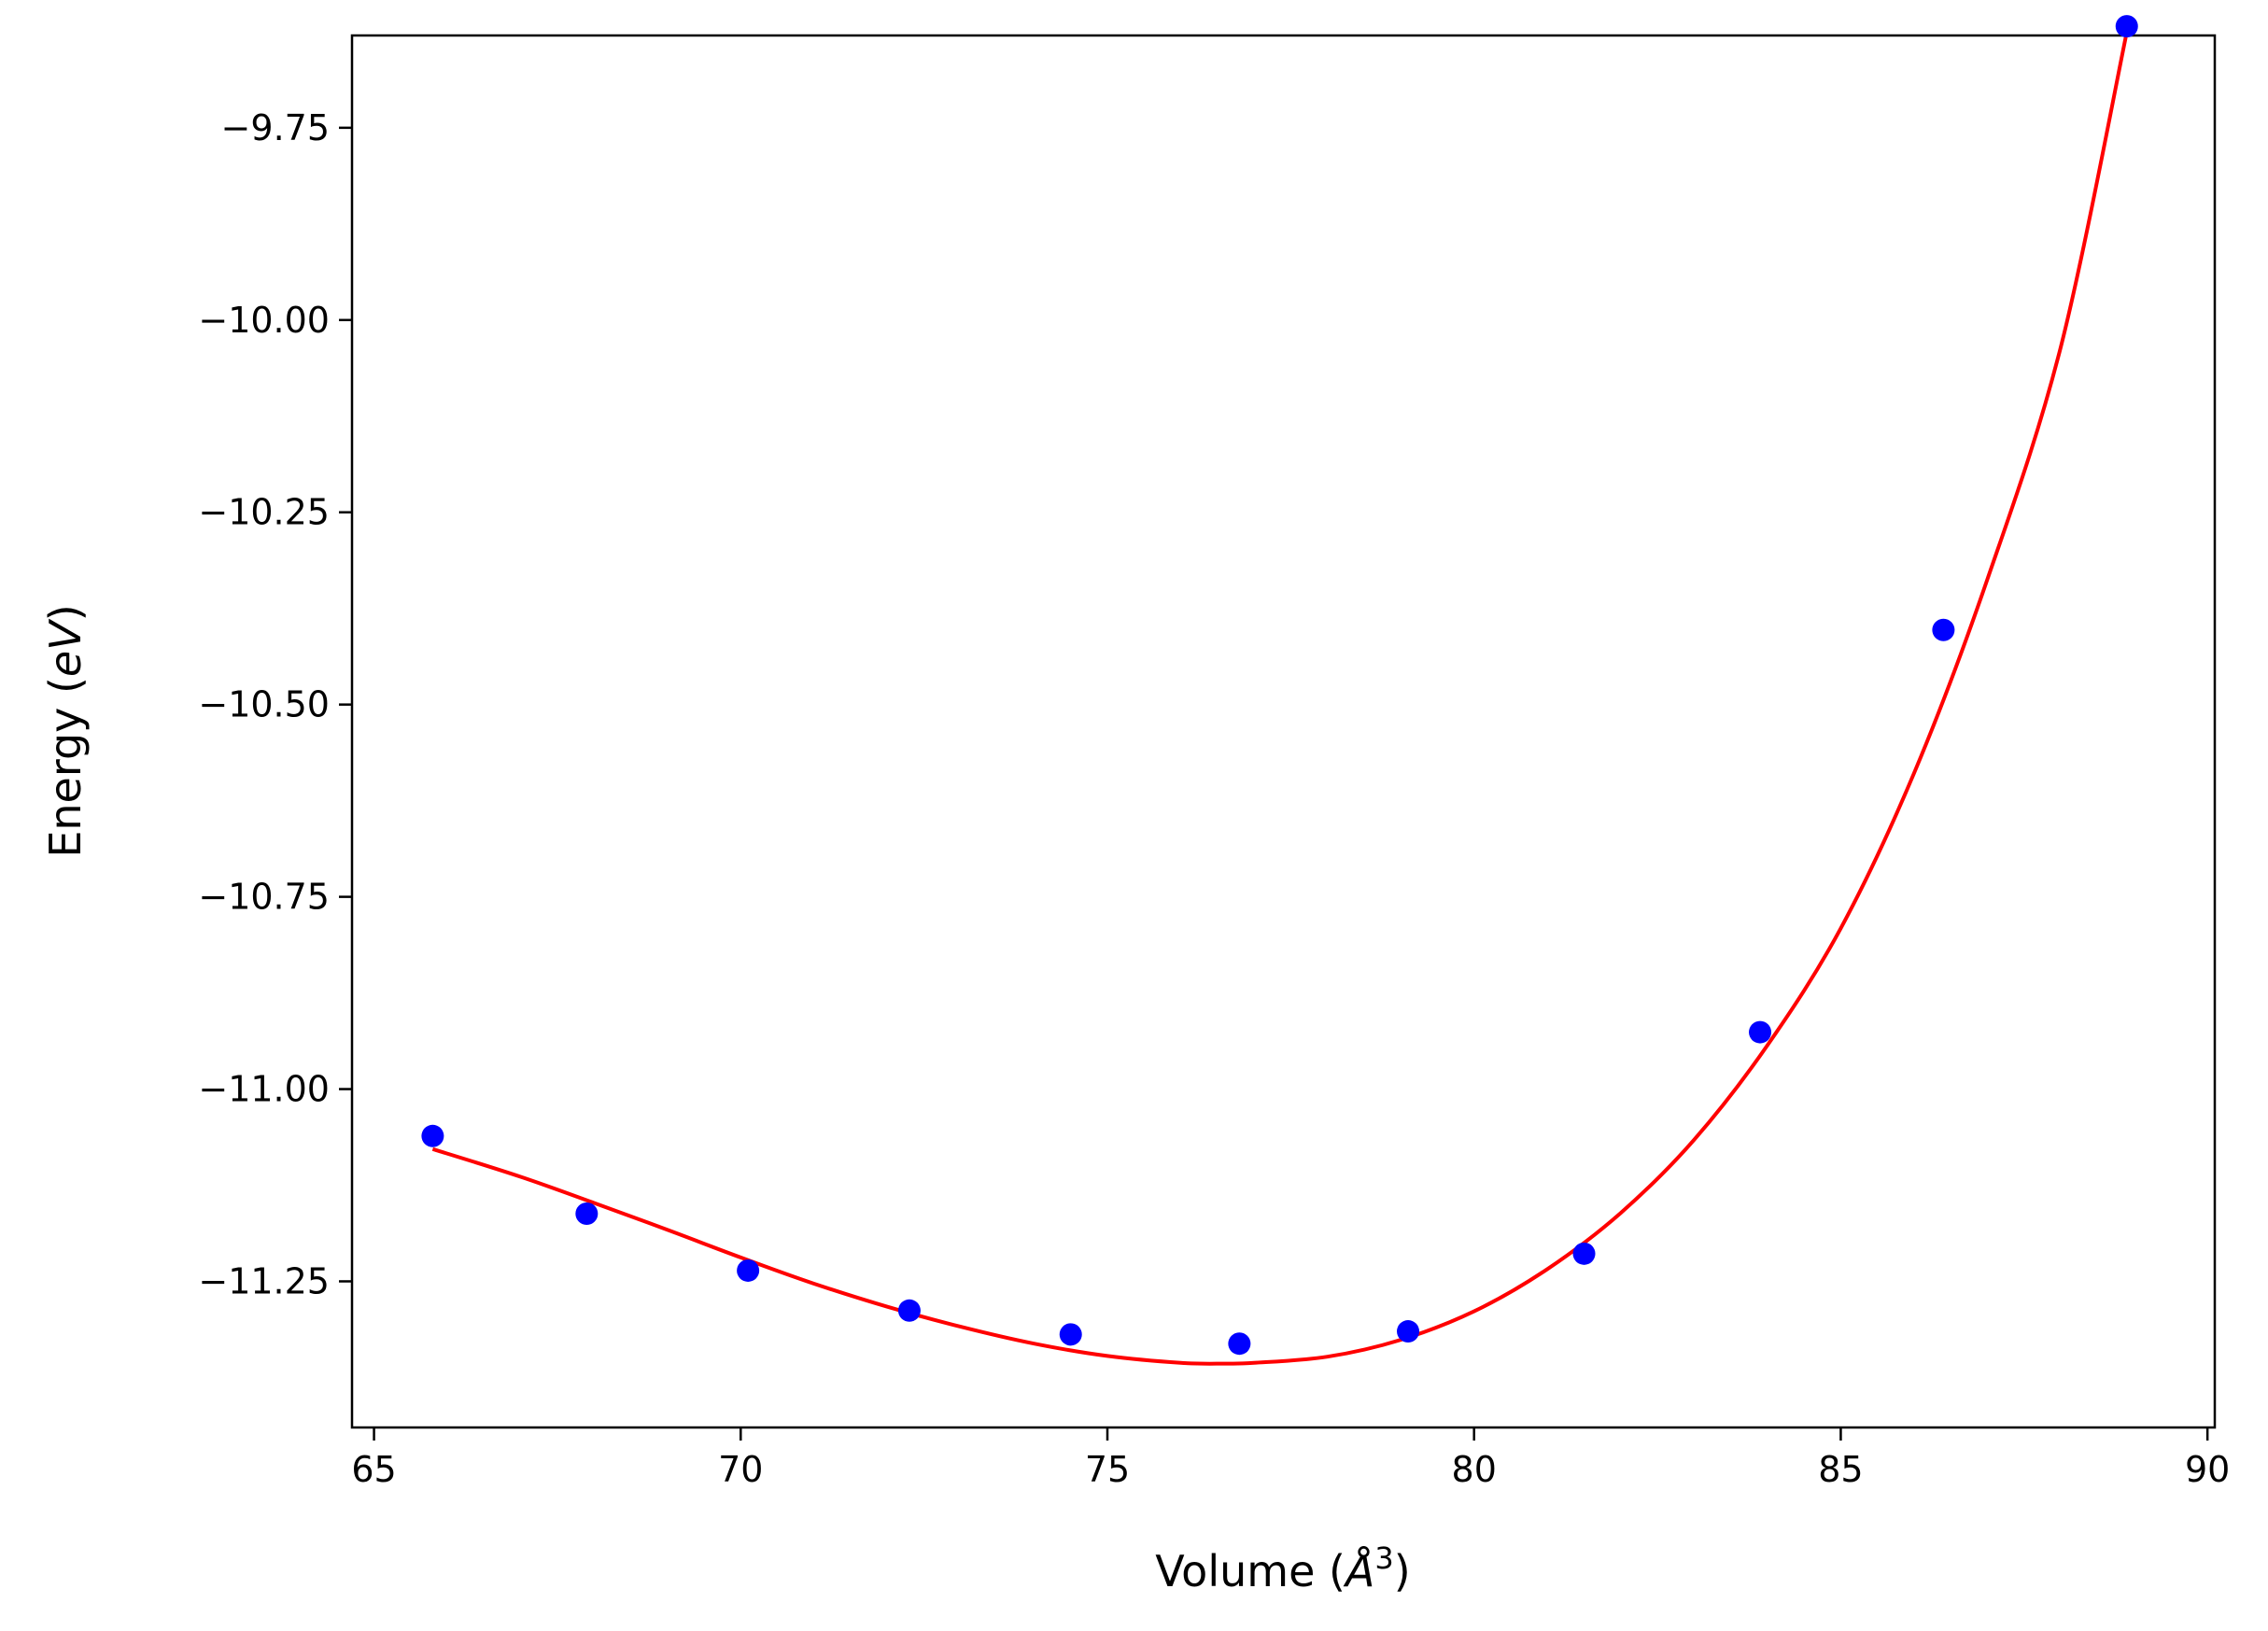 The width and height of the screenshot is (2268, 1631). What do you see at coordinates (65, 647) in the screenshot?
I see `y-axis-label-symbol: eV` at bounding box center [65, 647].